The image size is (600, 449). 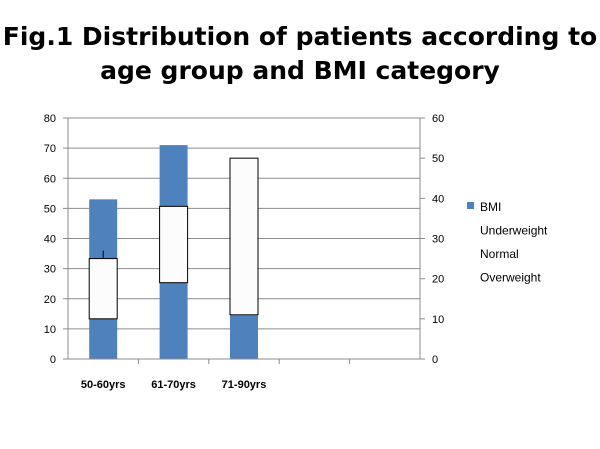 I want to click on legend-entry: BMI, so click(x=490, y=207).